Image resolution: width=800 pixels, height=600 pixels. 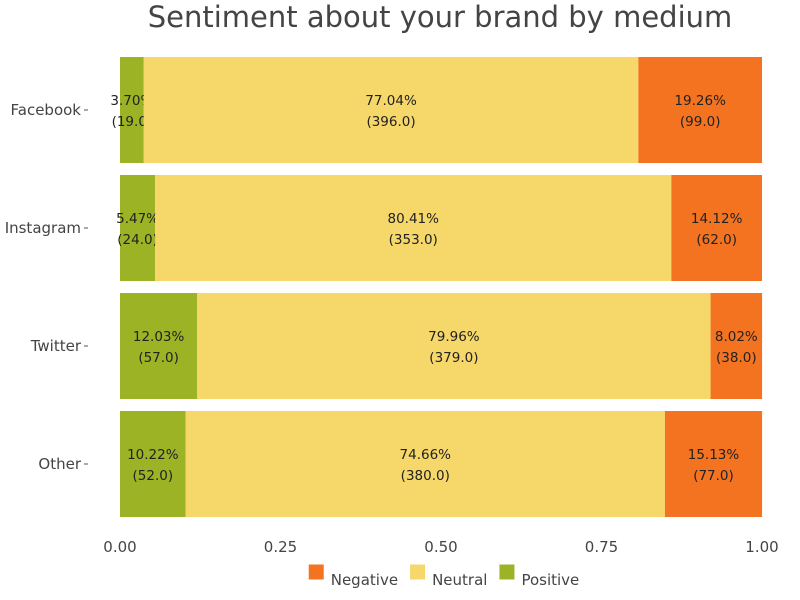 What do you see at coordinates (364, 580) in the screenshot?
I see `legend-label-negative: Negative` at bounding box center [364, 580].